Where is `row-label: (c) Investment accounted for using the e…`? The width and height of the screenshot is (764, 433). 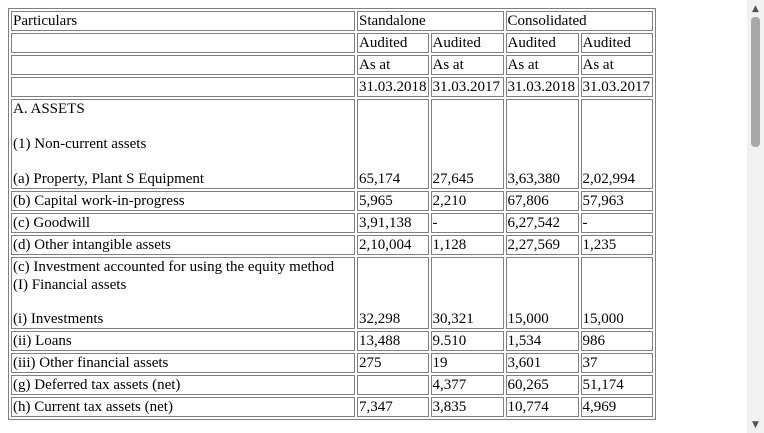
row-label: (c) Investment accounted for using the e… is located at coordinates (174, 267).